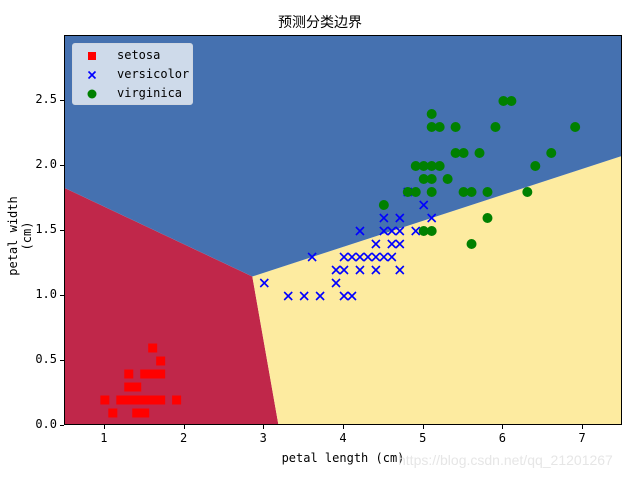 The image size is (640, 480). Describe the element at coordinates (46, 424) in the screenshot. I see `y-tick-label: 0.0` at that location.